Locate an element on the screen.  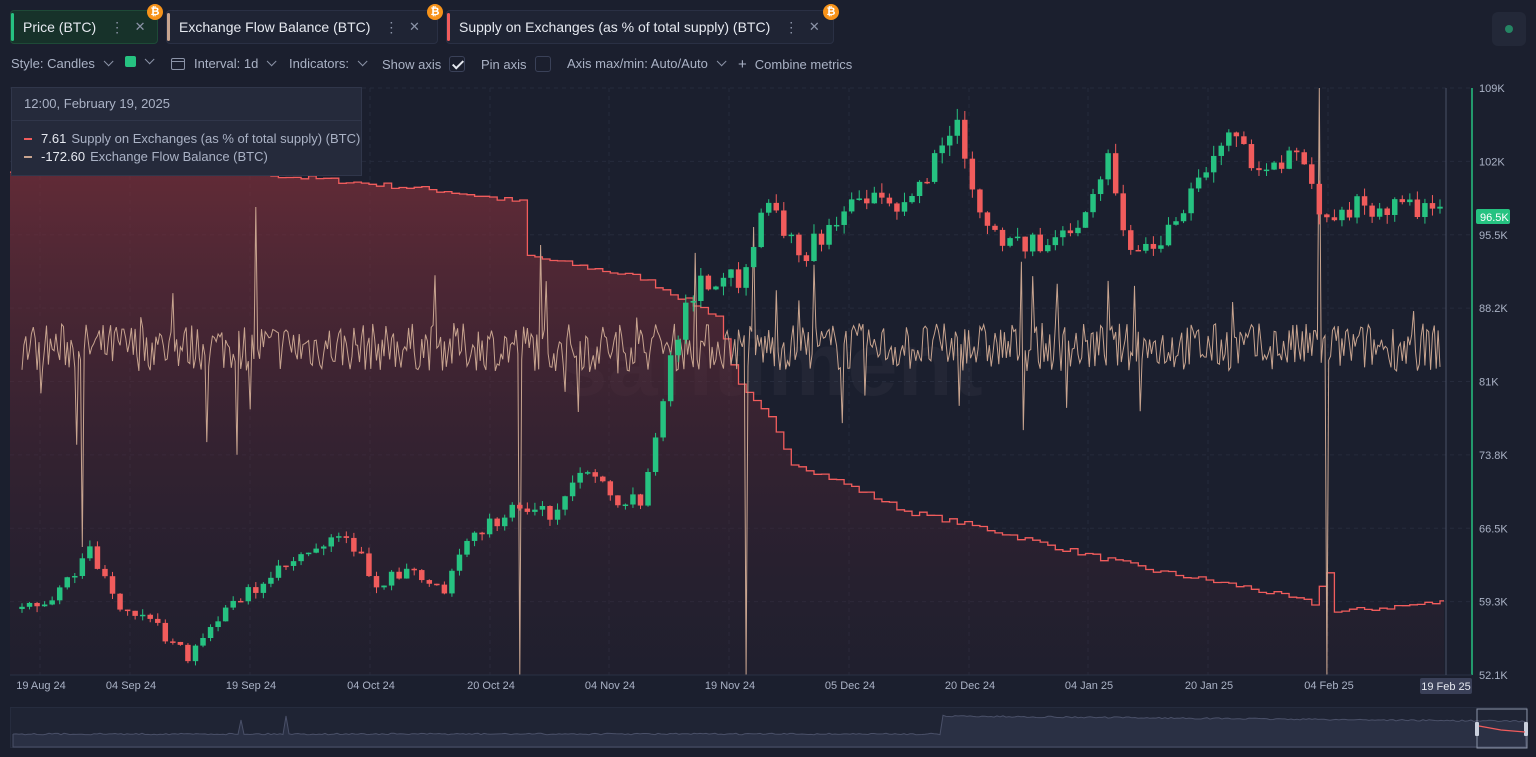
interval-select: Interval: 1d is located at coordinates (224, 63).